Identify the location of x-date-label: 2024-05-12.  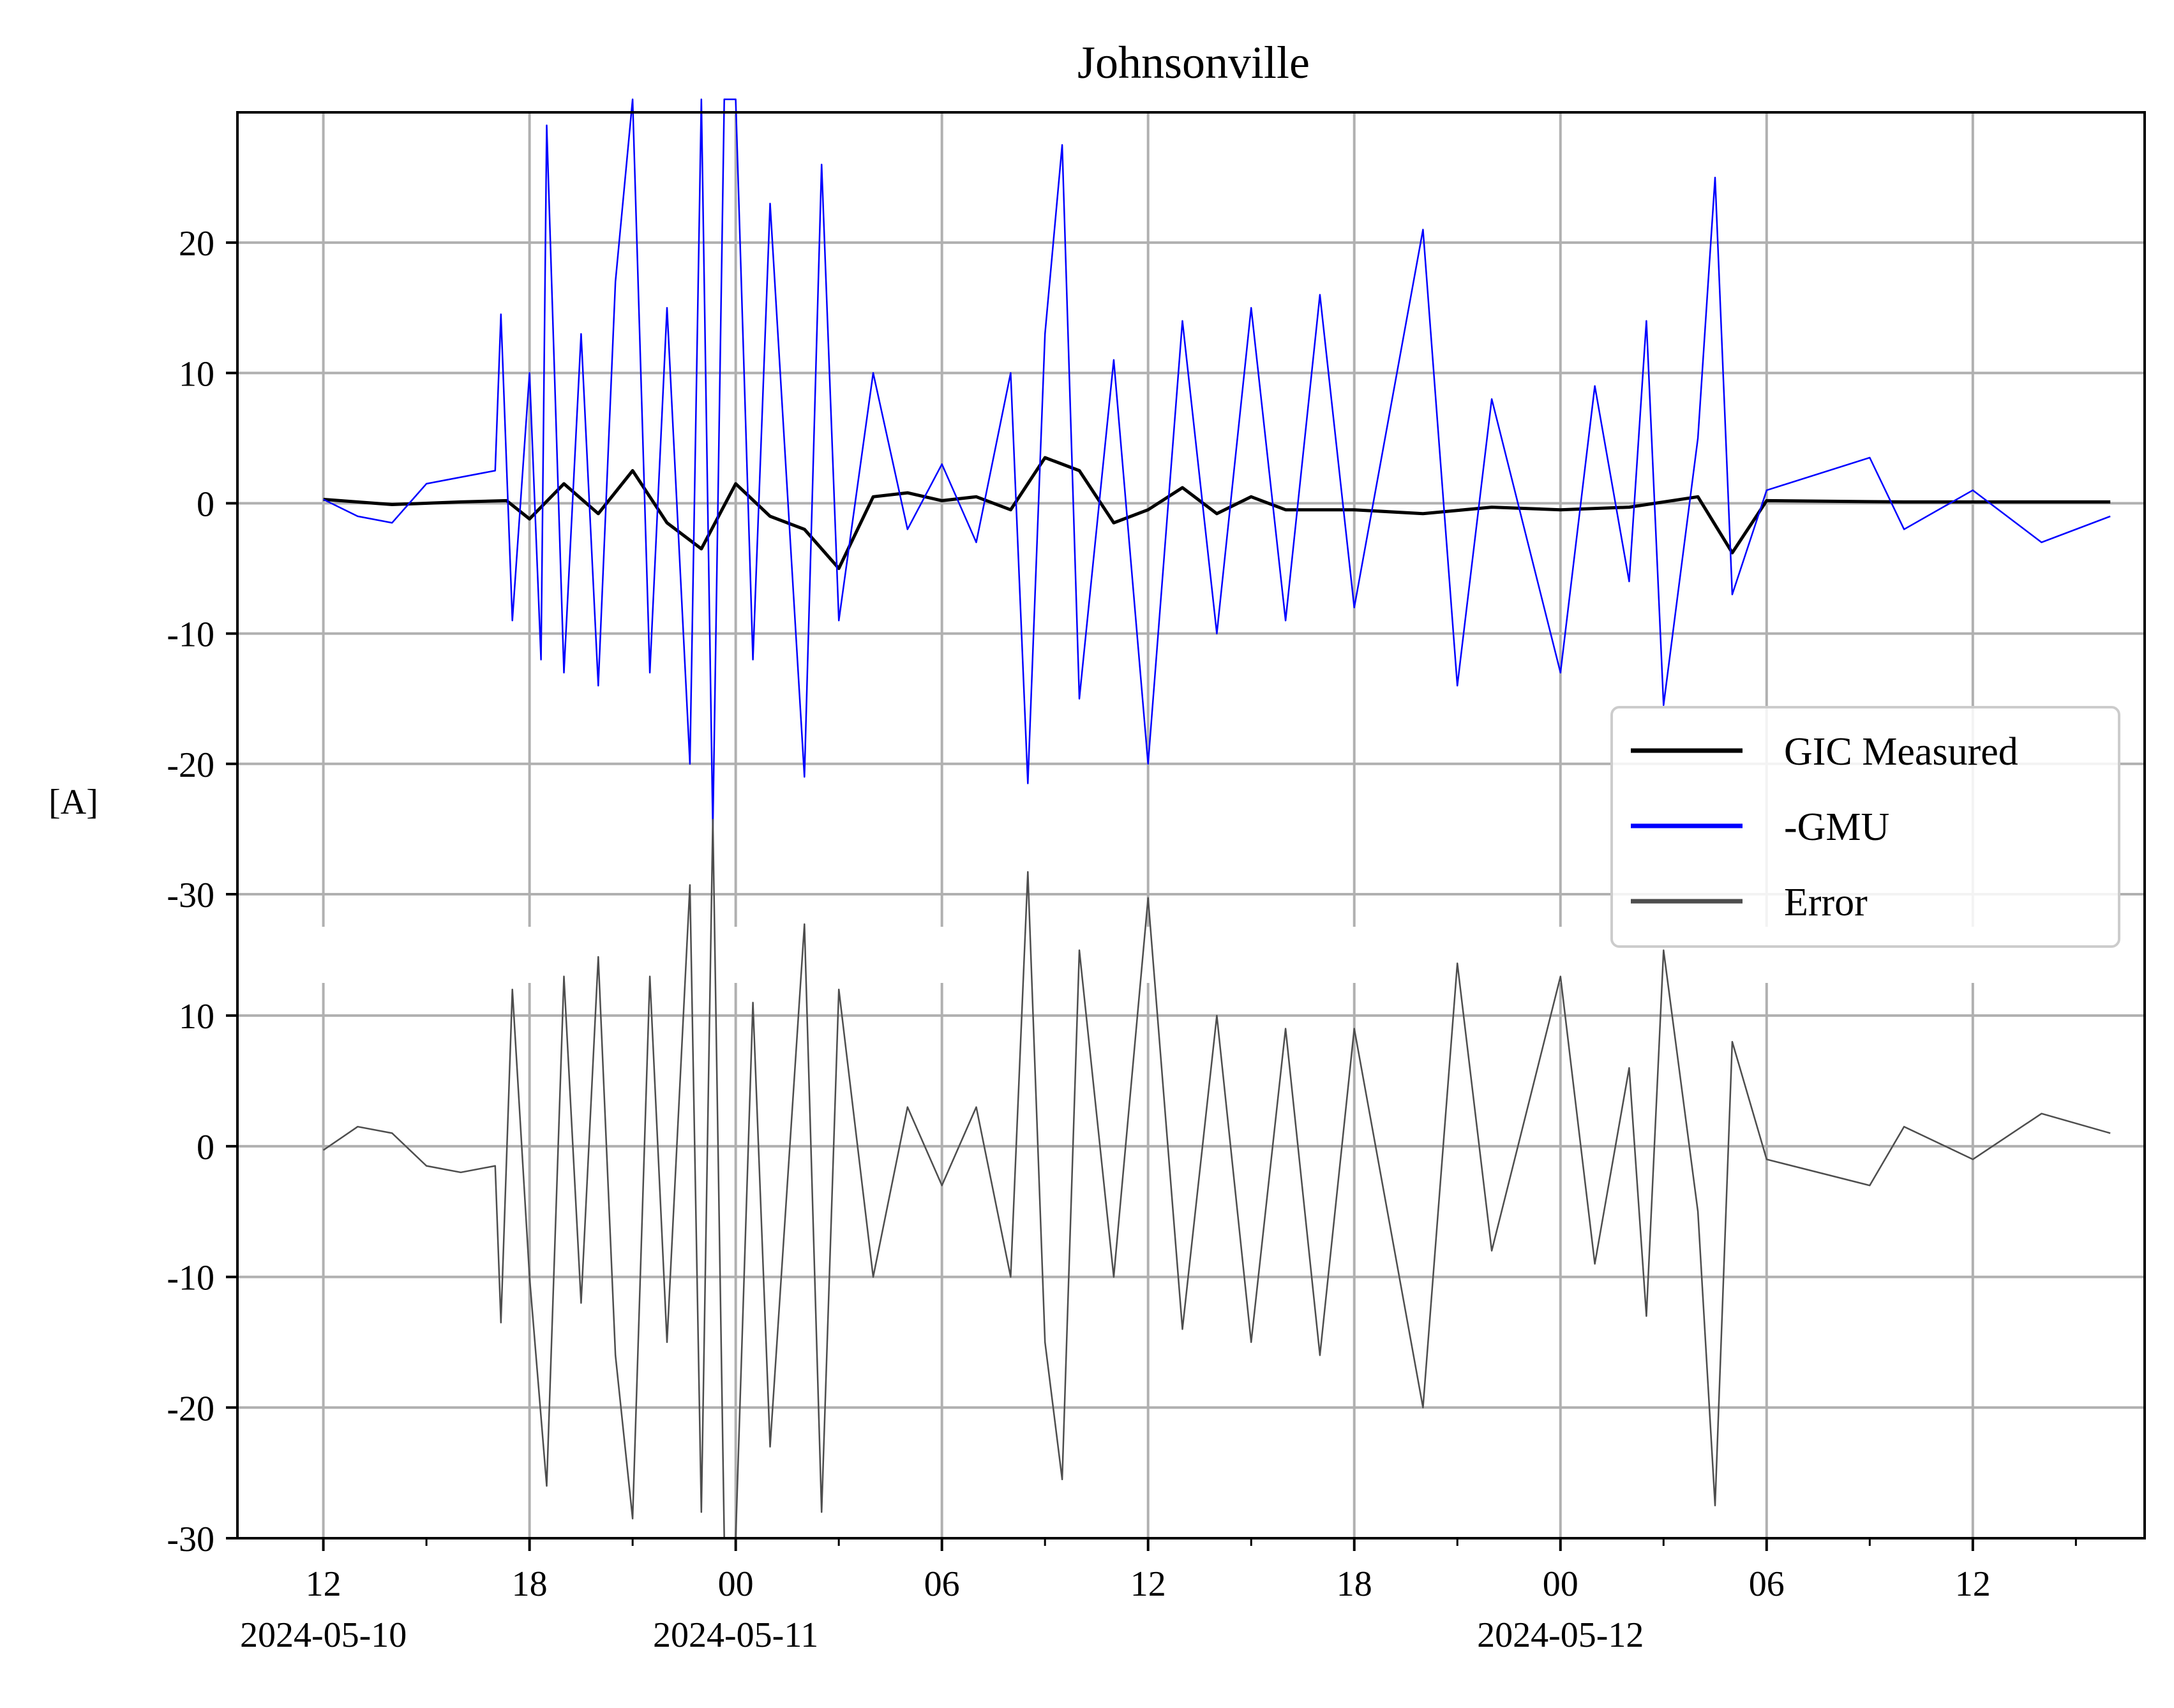
(1560, 1635).